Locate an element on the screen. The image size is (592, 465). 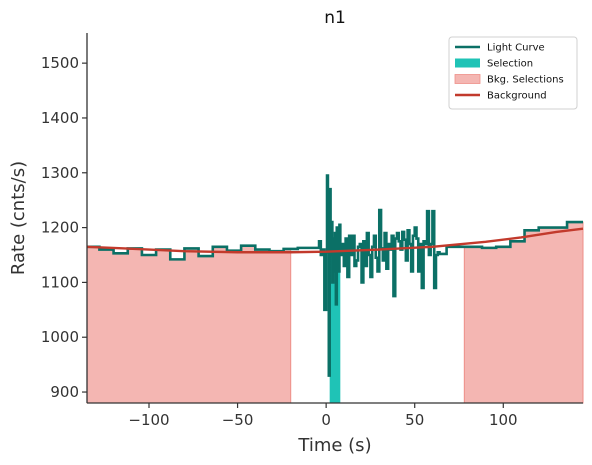
legend-label: Background is located at coordinates (517, 96).